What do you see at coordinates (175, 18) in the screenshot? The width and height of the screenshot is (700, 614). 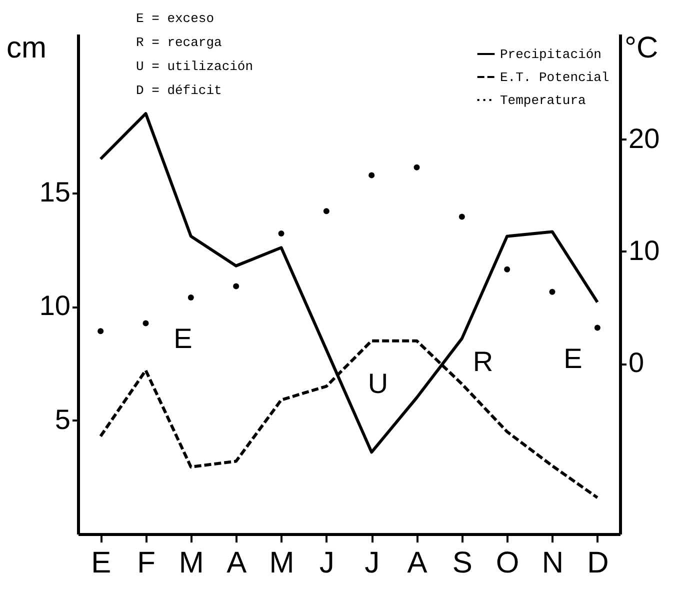 I see `text: E = exceso` at bounding box center [175, 18].